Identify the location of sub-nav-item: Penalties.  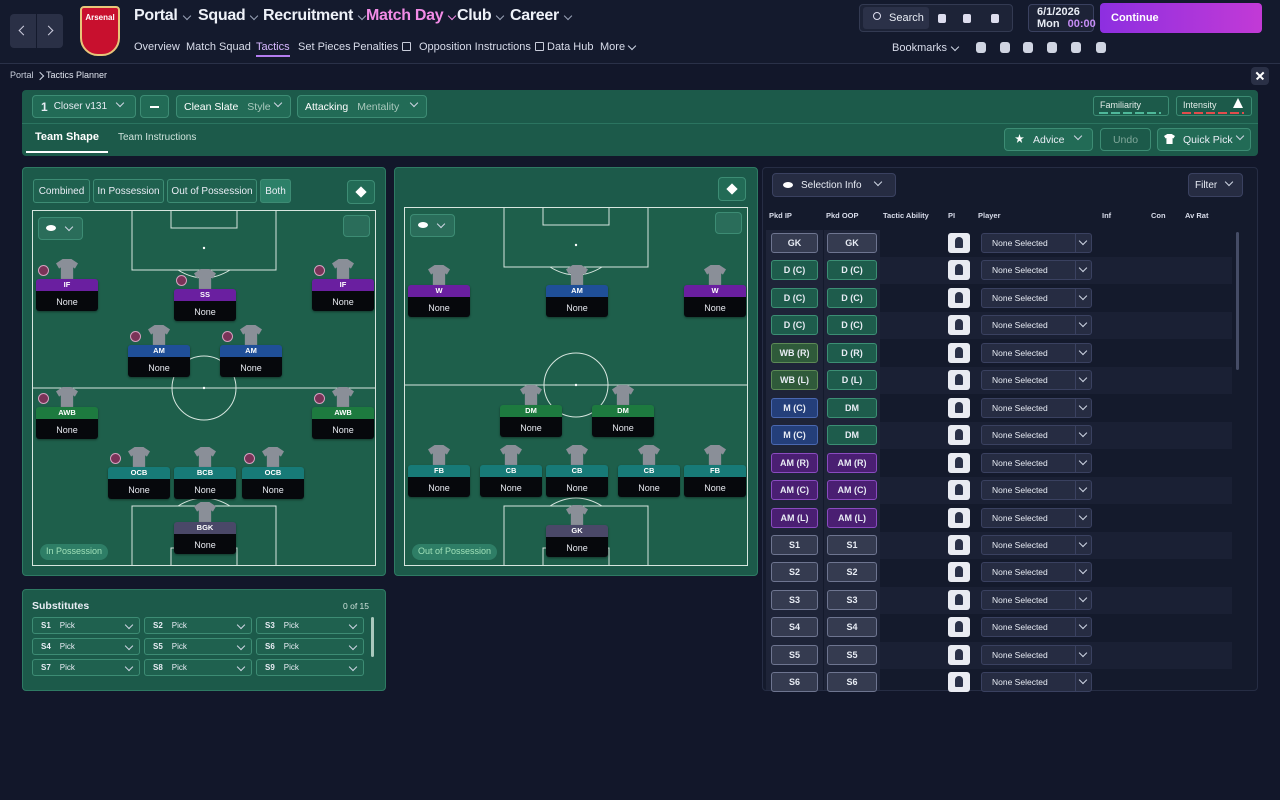
(376, 47).